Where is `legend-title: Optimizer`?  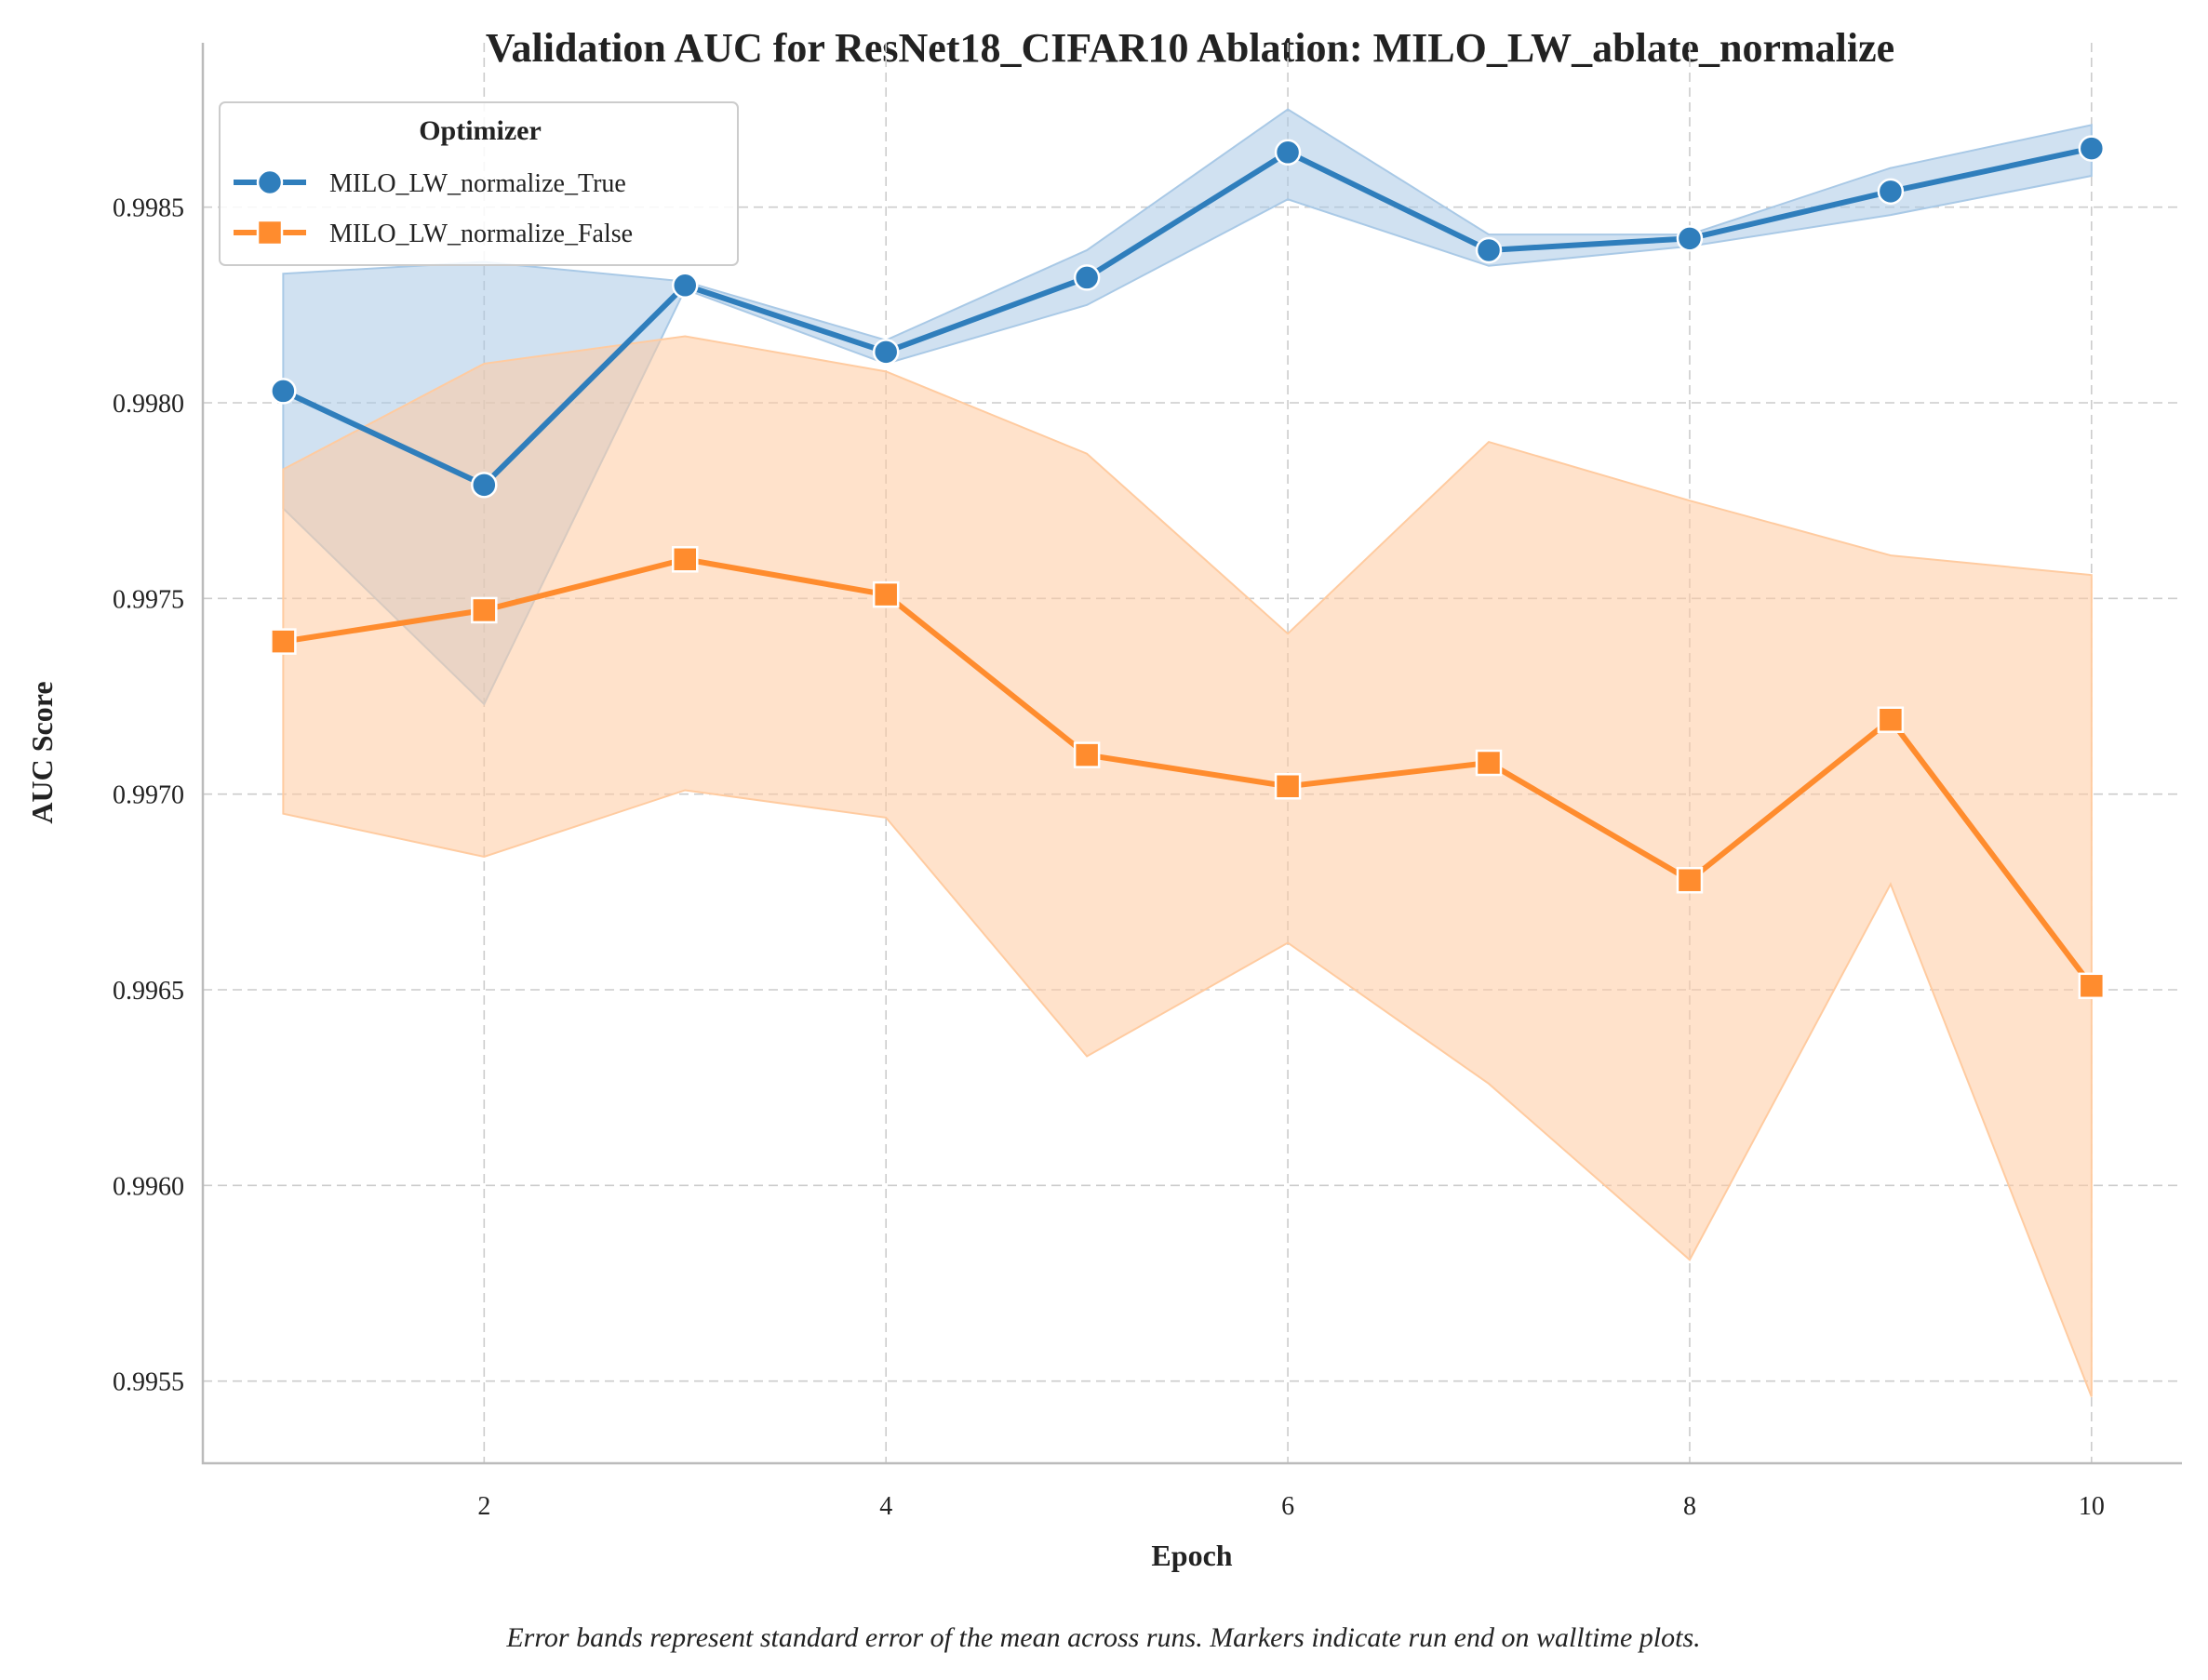 legend-title: Optimizer is located at coordinates (481, 130).